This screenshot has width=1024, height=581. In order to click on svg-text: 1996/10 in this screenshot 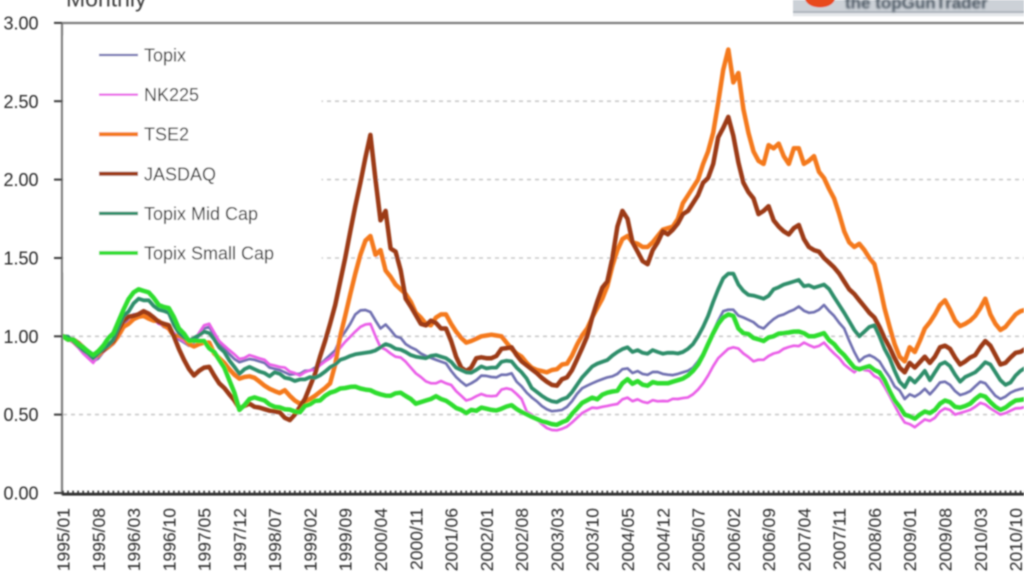, I will do `click(169, 540)`.